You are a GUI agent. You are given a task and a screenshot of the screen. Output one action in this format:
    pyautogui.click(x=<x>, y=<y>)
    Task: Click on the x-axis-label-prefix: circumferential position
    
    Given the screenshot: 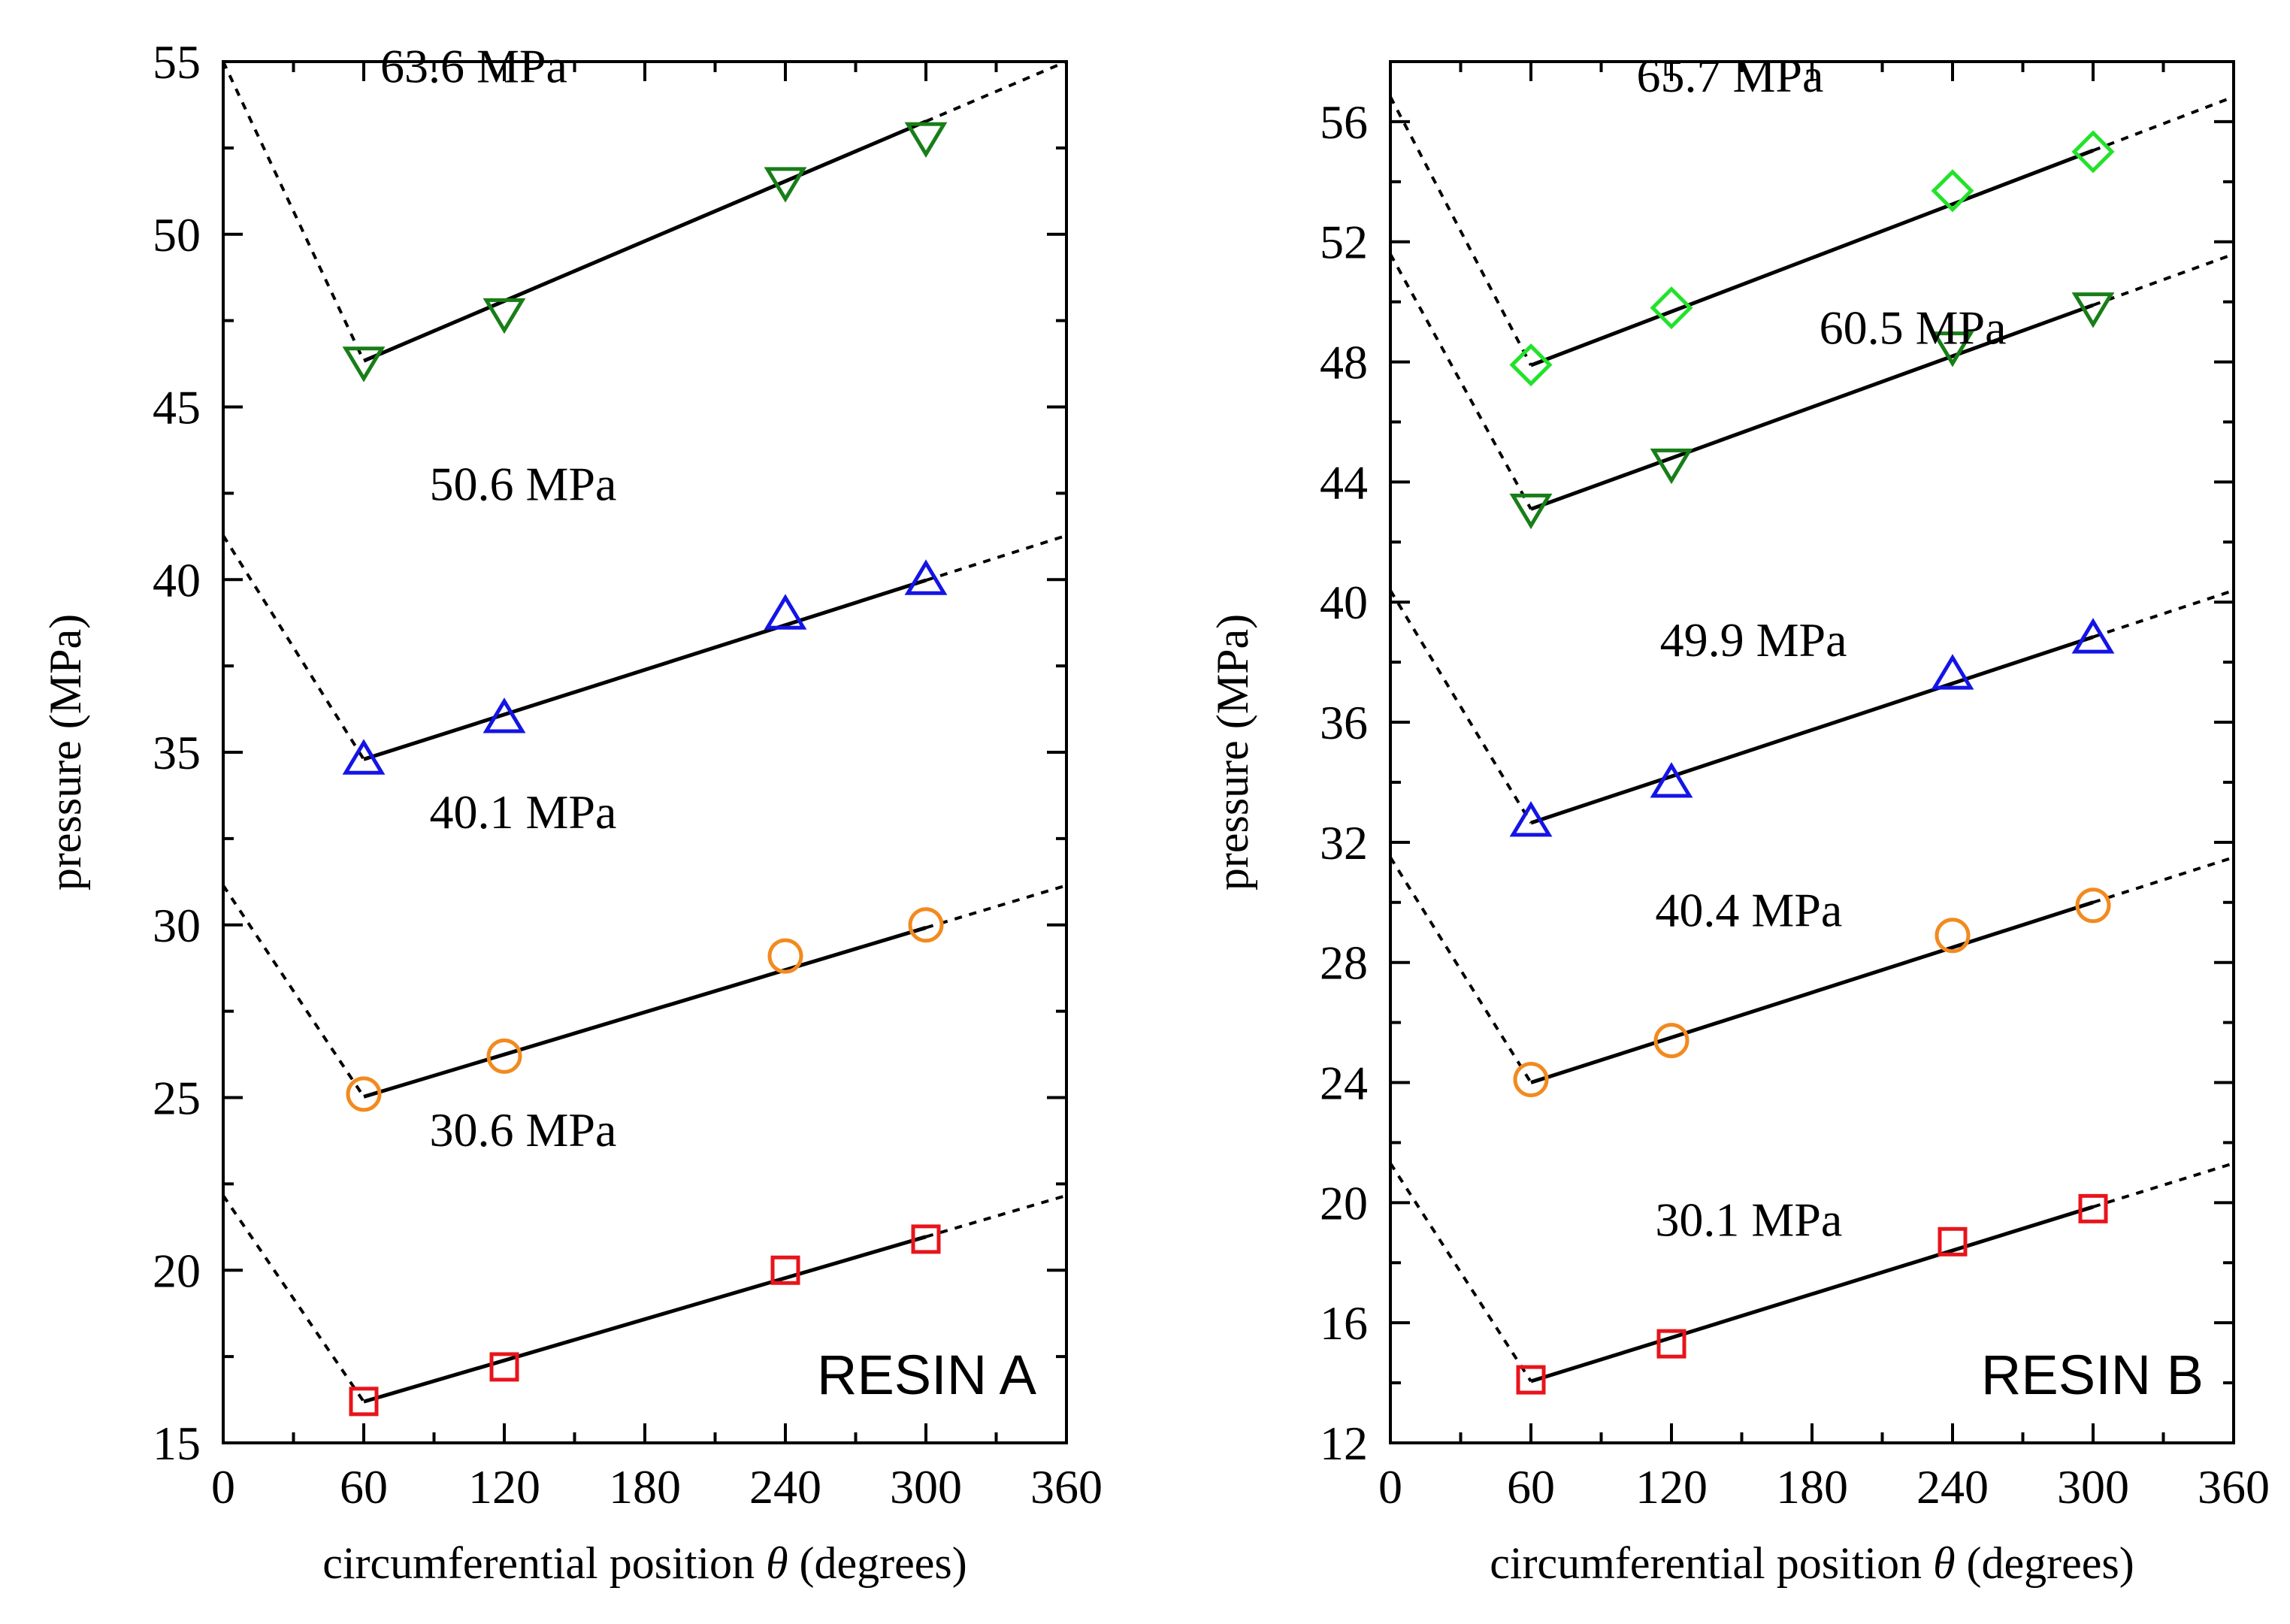 What is the action you would take?
    pyautogui.click(x=1711, y=1563)
    